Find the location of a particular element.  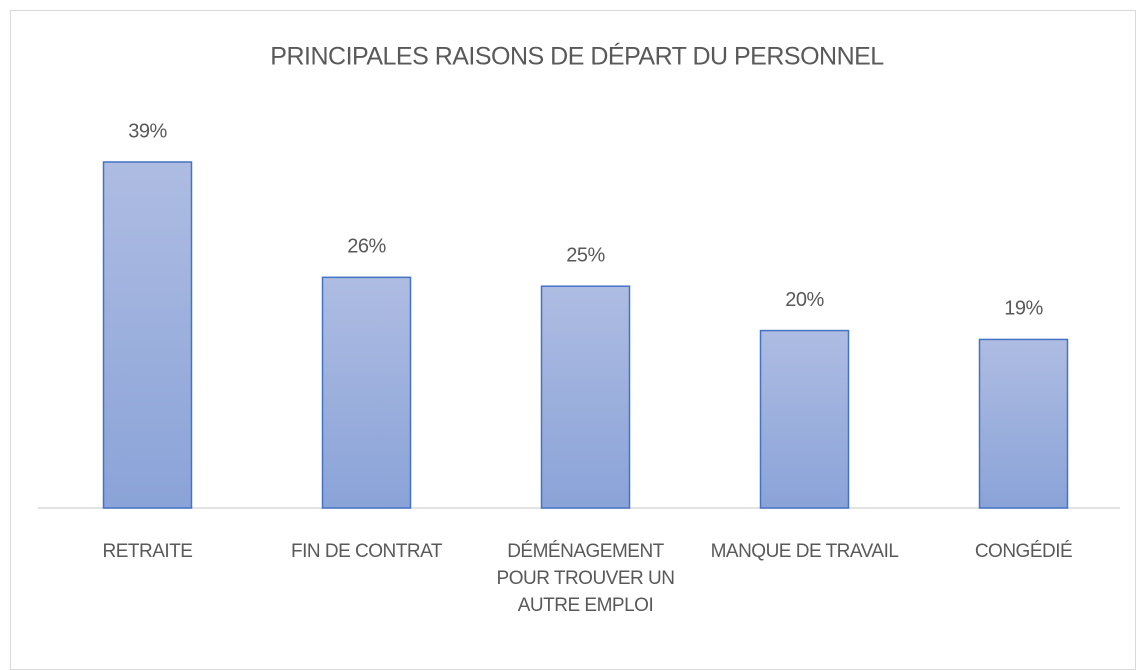

data-label: 39% is located at coordinates (147, 131).